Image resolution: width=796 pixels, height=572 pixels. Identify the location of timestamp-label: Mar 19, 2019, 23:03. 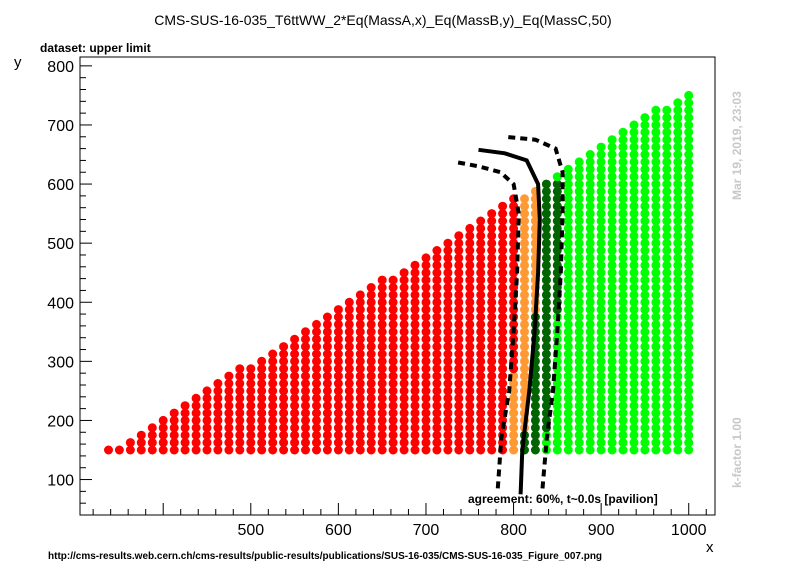
(737, 145).